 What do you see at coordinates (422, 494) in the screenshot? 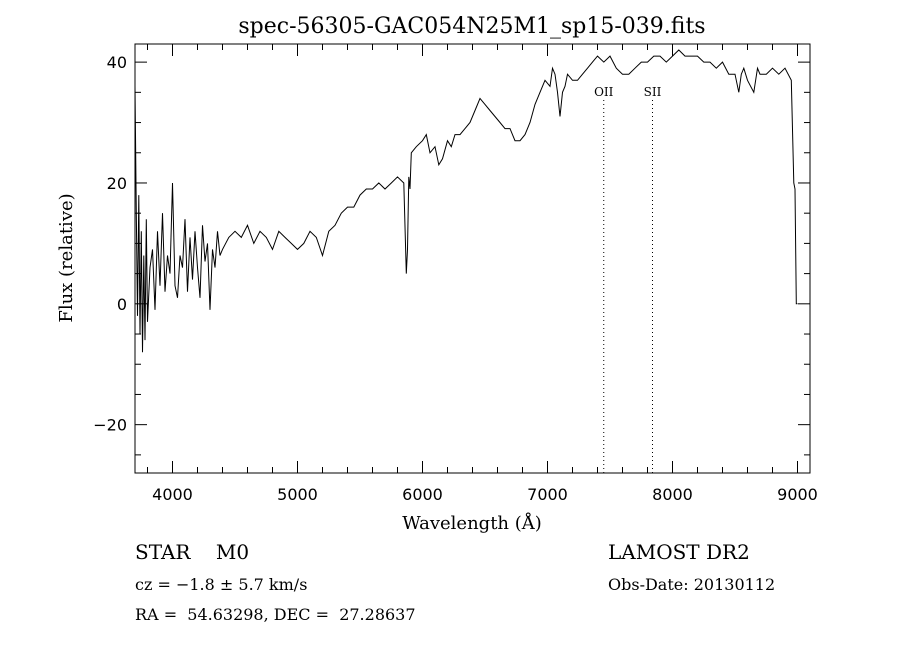
I see `x-tick-label: 6000` at bounding box center [422, 494].